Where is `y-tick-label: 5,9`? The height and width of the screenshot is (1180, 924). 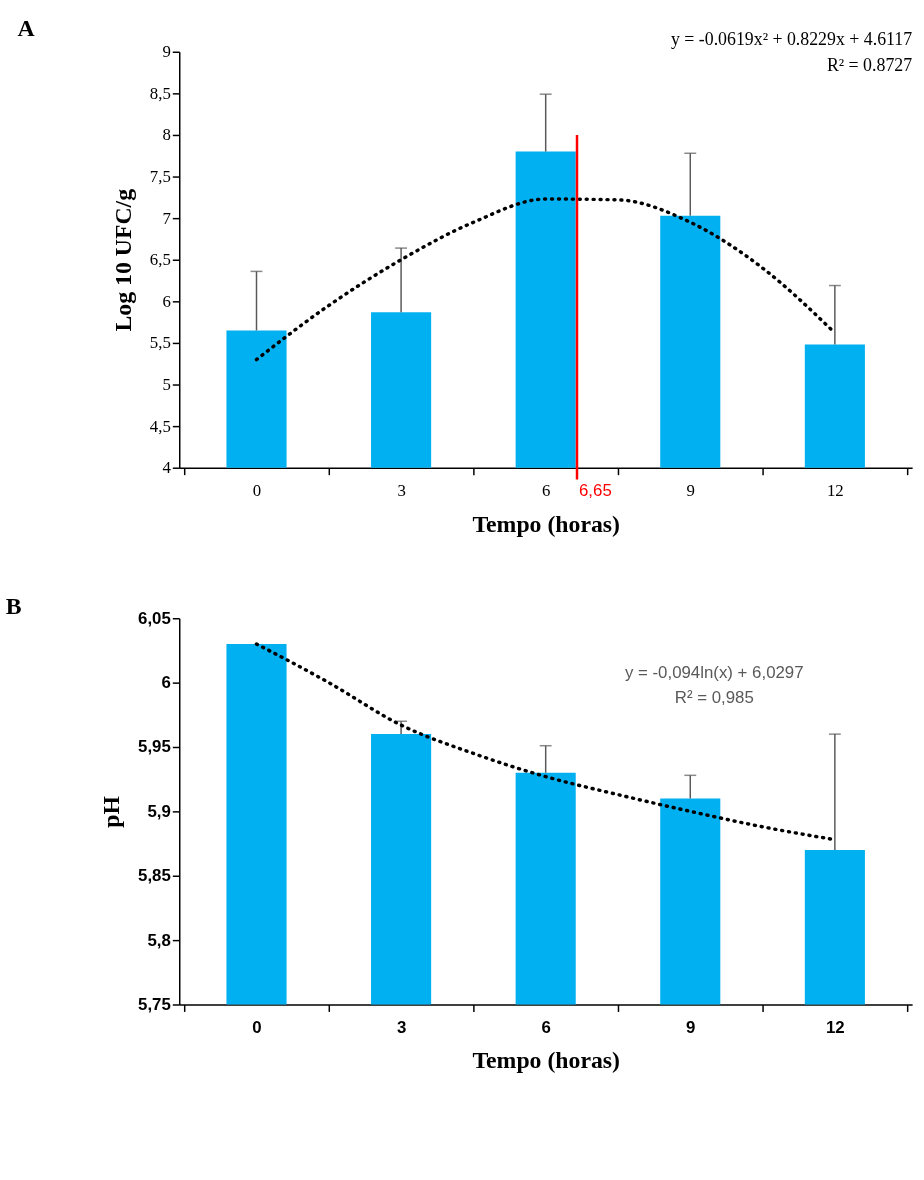 y-tick-label: 5,9 is located at coordinates (159, 811).